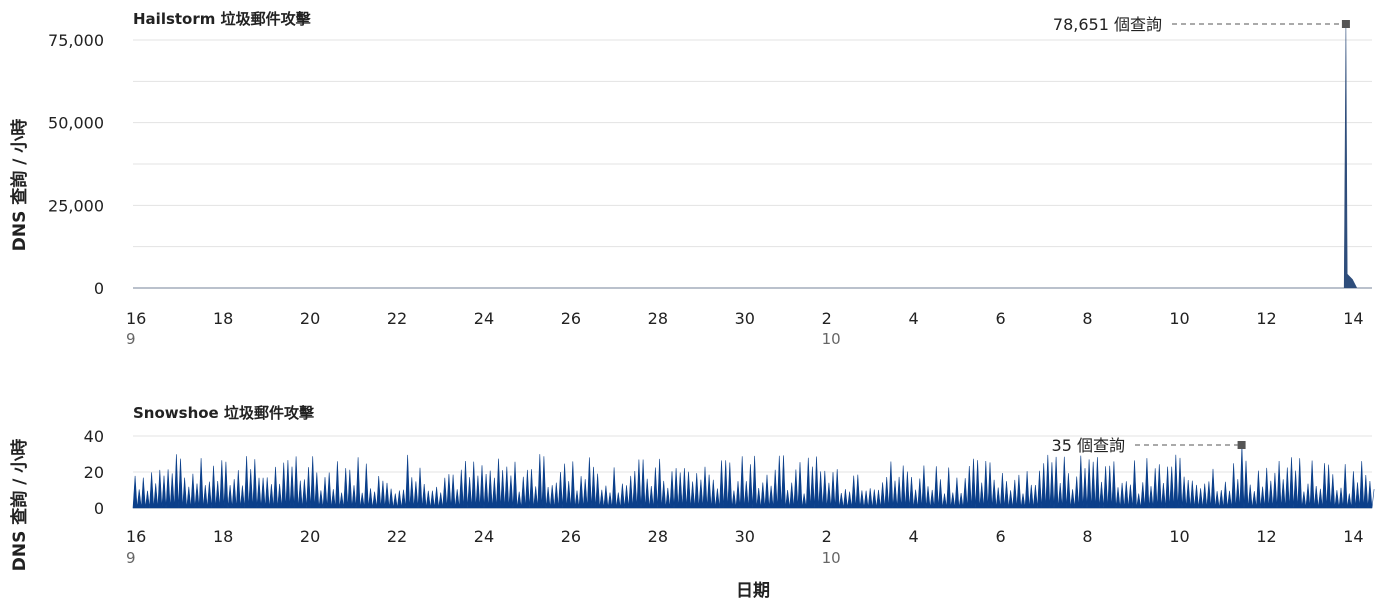 This screenshot has width=1382, height=602. I want to click on y-tick-label: 75,000, so click(76, 40).